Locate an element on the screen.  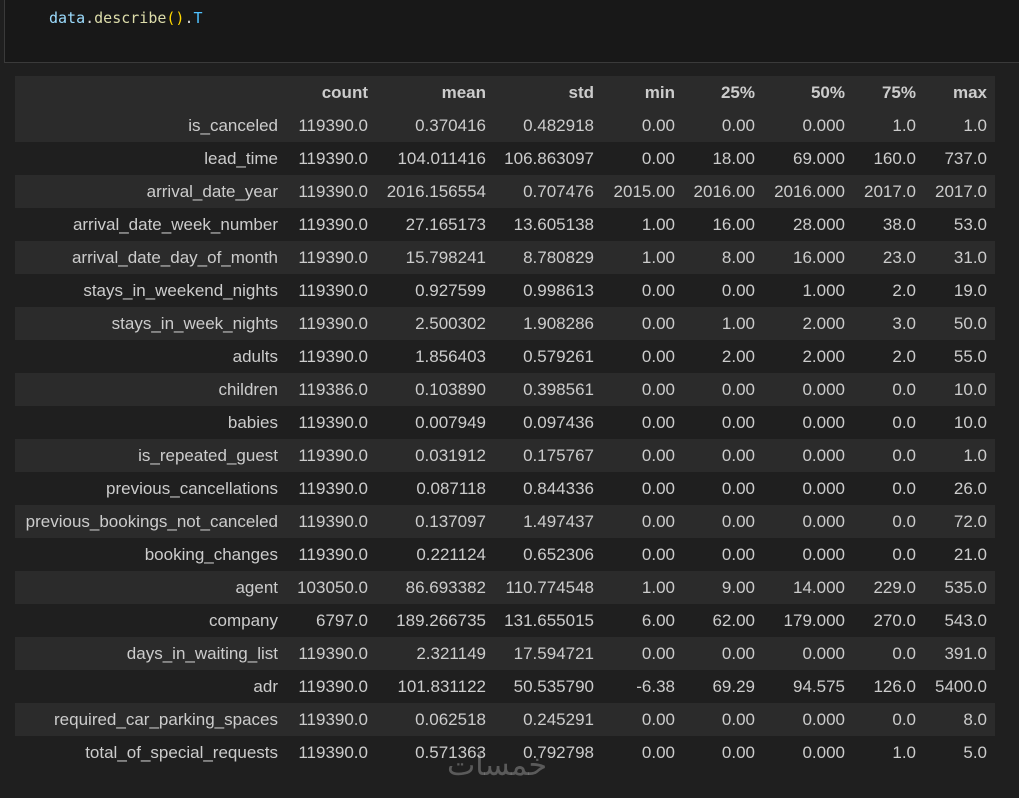
row-label: stays_in_week_nights is located at coordinates (194, 323).